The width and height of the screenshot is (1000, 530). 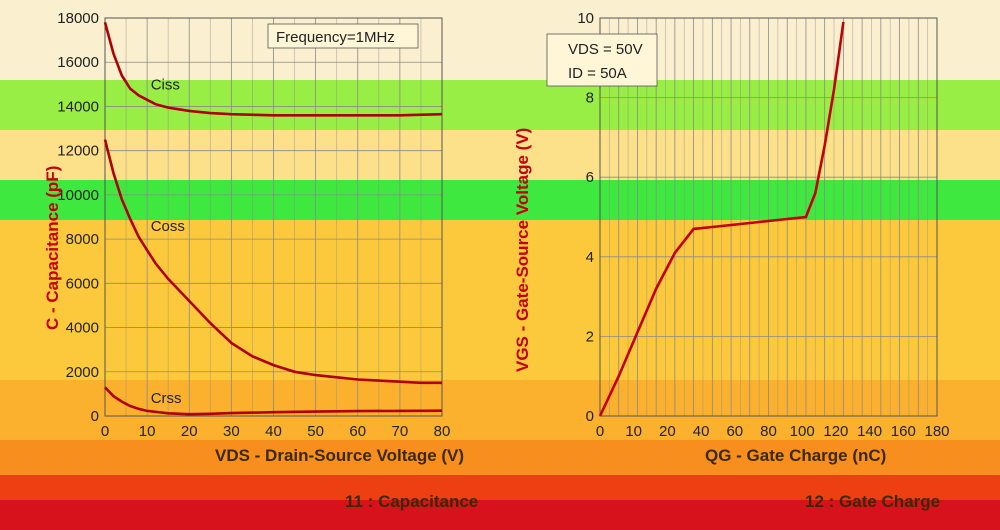 I want to click on y-tick-label: 12000, so click(x=78, y=151).